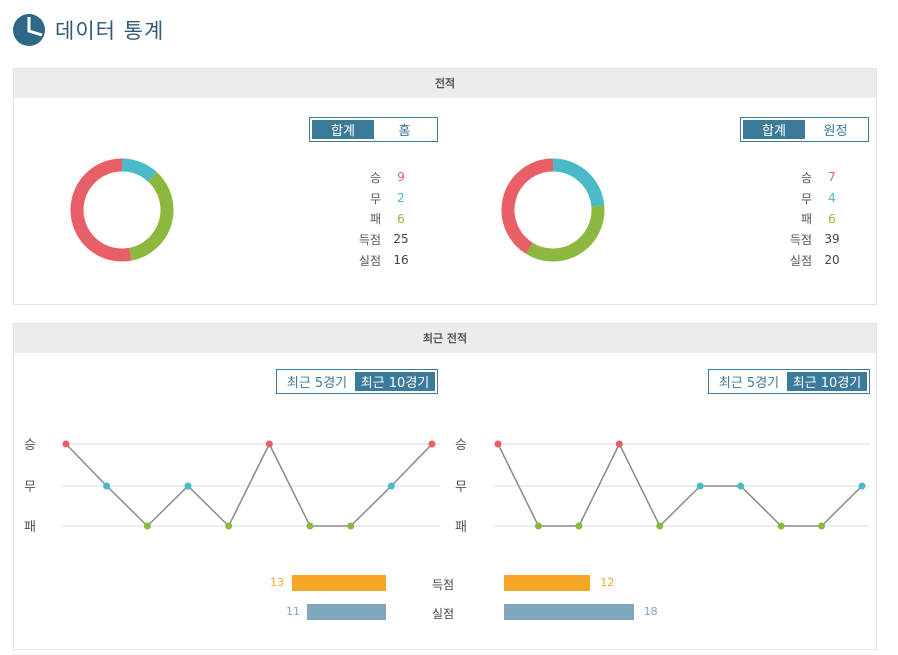  I want to click on stat-value: 16, so click(401, 260).